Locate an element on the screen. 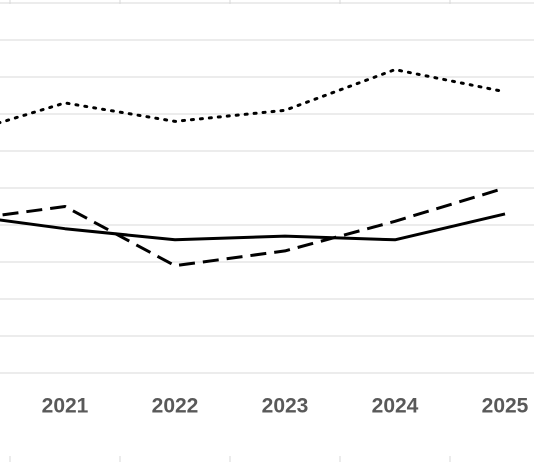 The image size is (534, 462). x-tick-label: 2021 is located at coordinates (65, 406).